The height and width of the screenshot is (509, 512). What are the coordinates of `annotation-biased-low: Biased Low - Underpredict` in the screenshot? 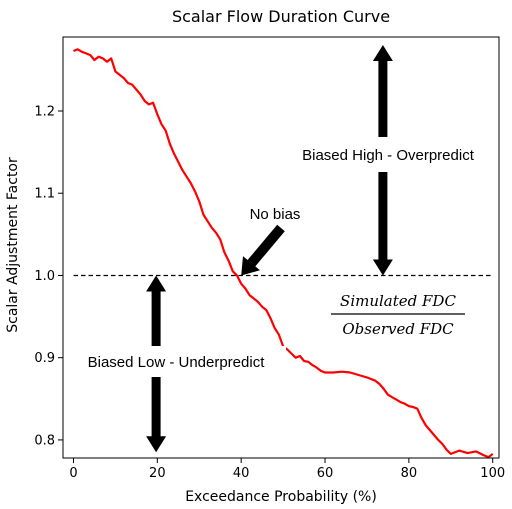 It's located at (177, 362).